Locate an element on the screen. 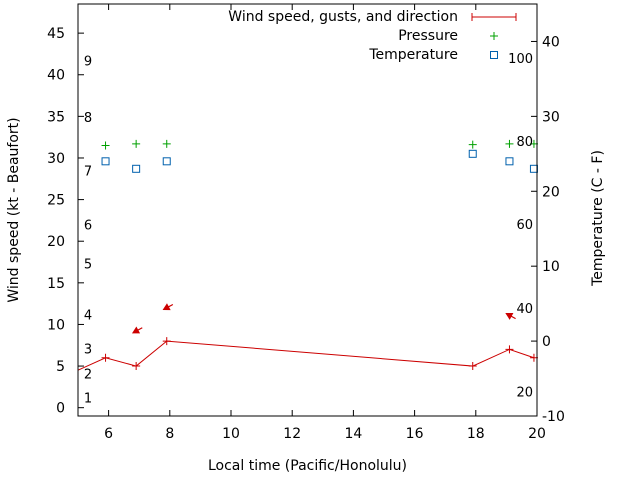 The image size is (640, 480). x-tick-label: 14 is located at coordinates (353, 434).